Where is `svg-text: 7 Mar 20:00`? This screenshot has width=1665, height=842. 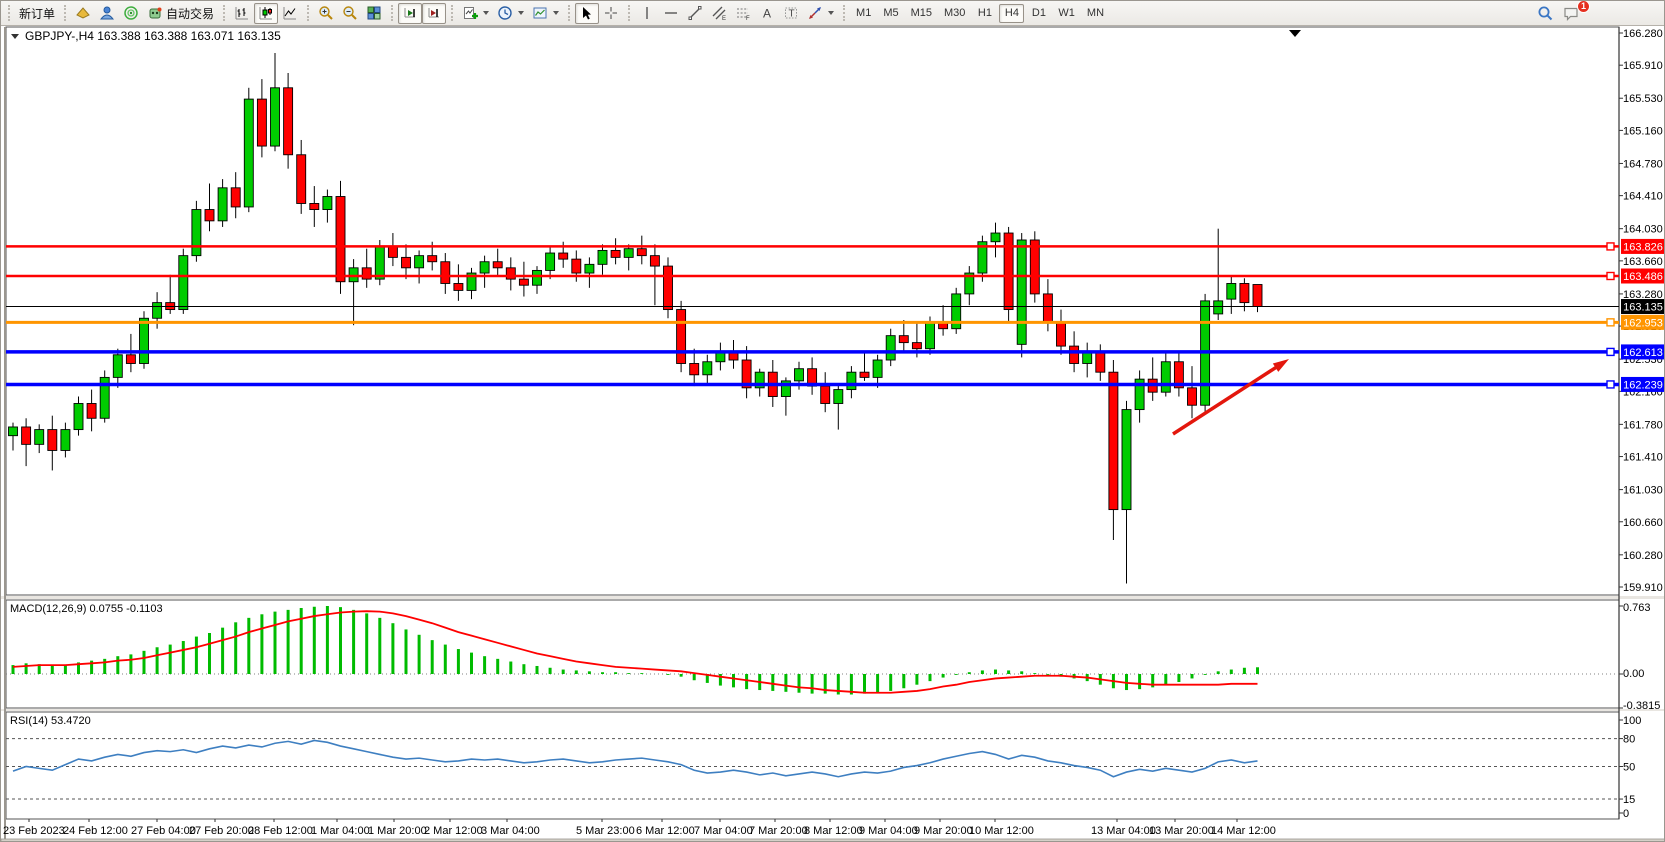 svg-text: 7 Mar 20:00 is located at coordinates (778, 831).